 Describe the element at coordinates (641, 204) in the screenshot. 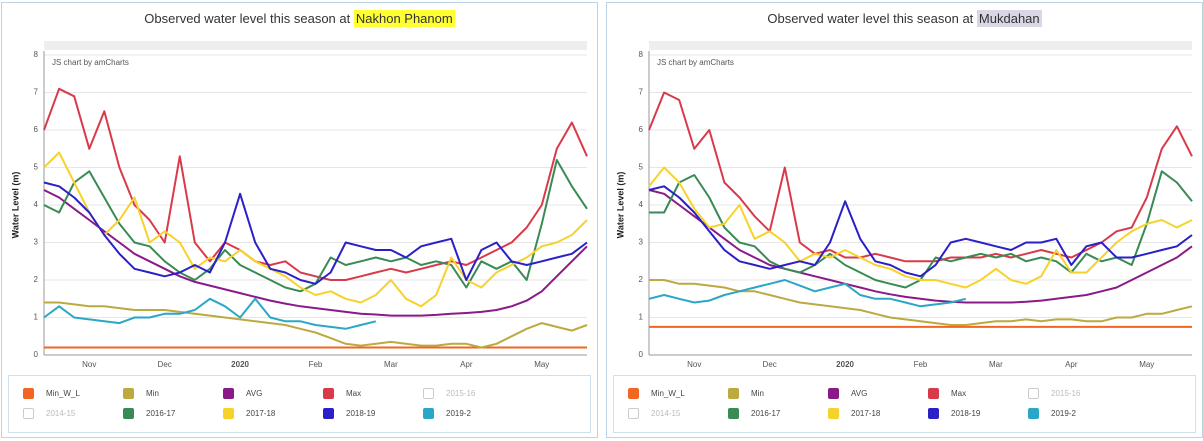

I see `y-tick-label: 4` at that location.